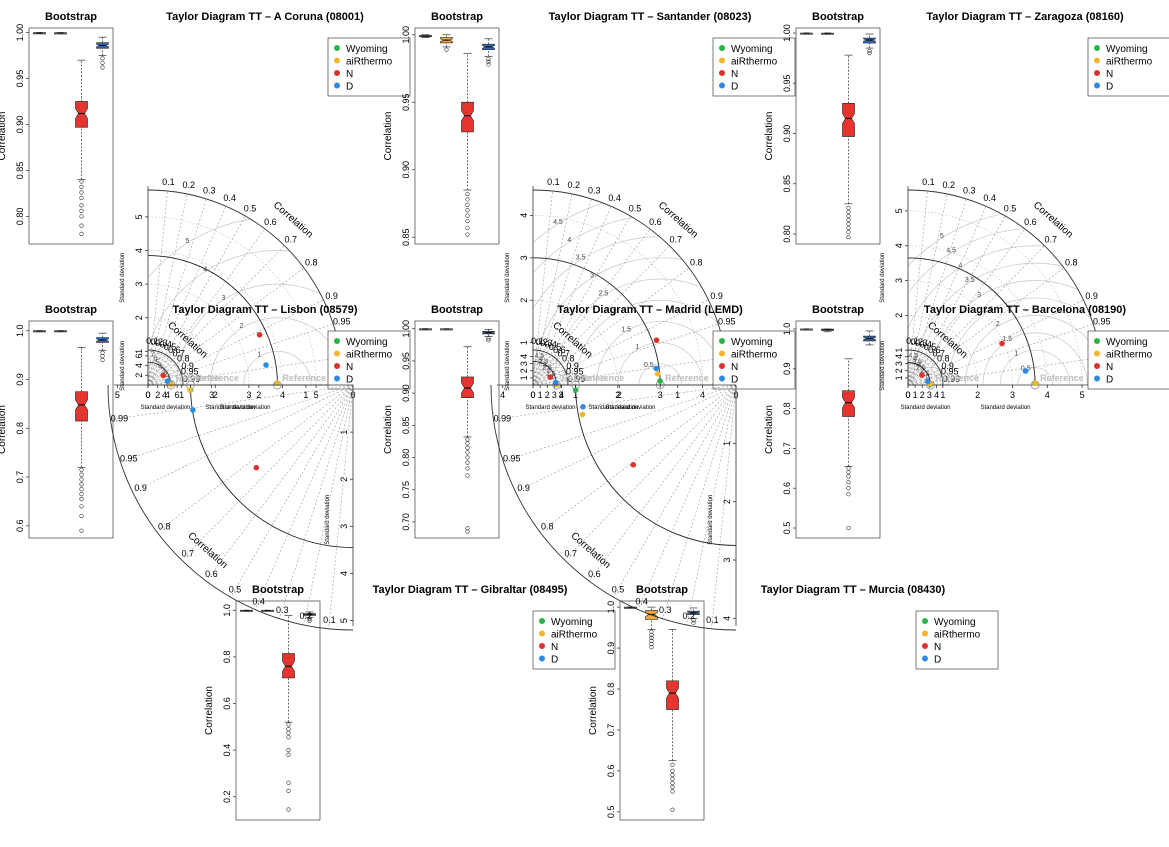 This screenshot has width=1169, height=847. Describe the element at coordinates (152, 341) in the screenshot. I see `correlation-tick-label: 0.1` at that location.